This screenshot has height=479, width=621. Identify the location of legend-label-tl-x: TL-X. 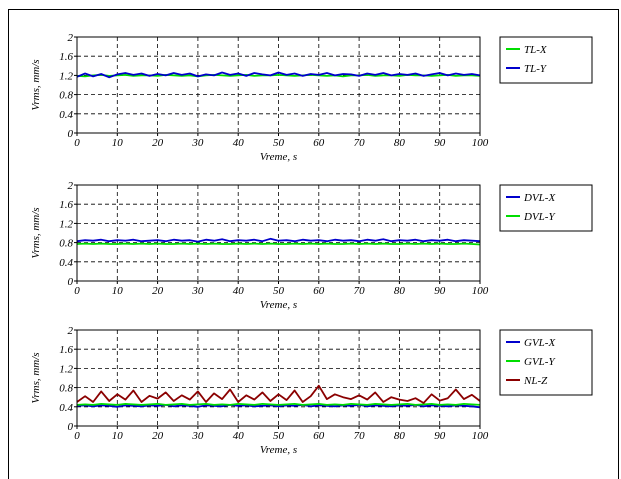
(536, 50).